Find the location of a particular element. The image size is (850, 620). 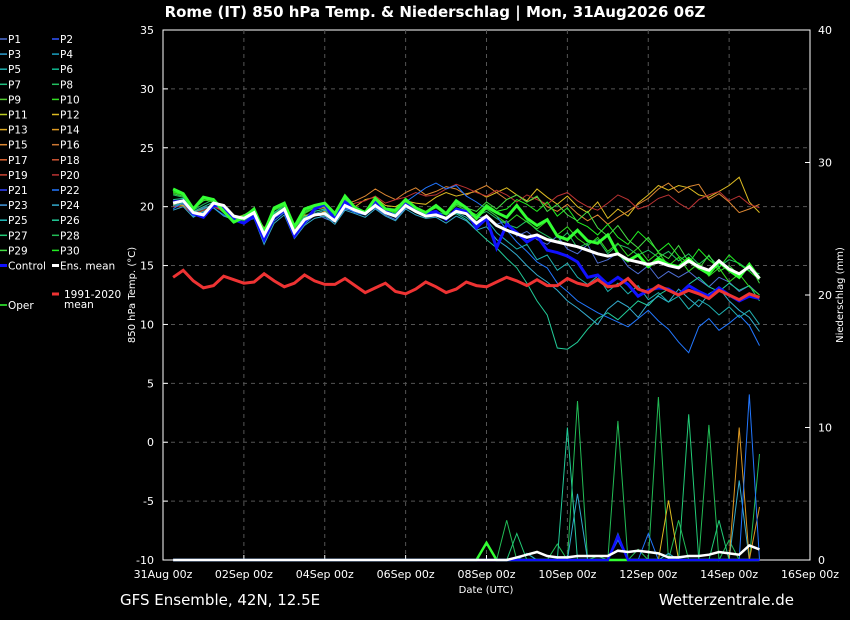

y2-axis-label: Niederschlag (mm) is located at coordinates (840, 295).